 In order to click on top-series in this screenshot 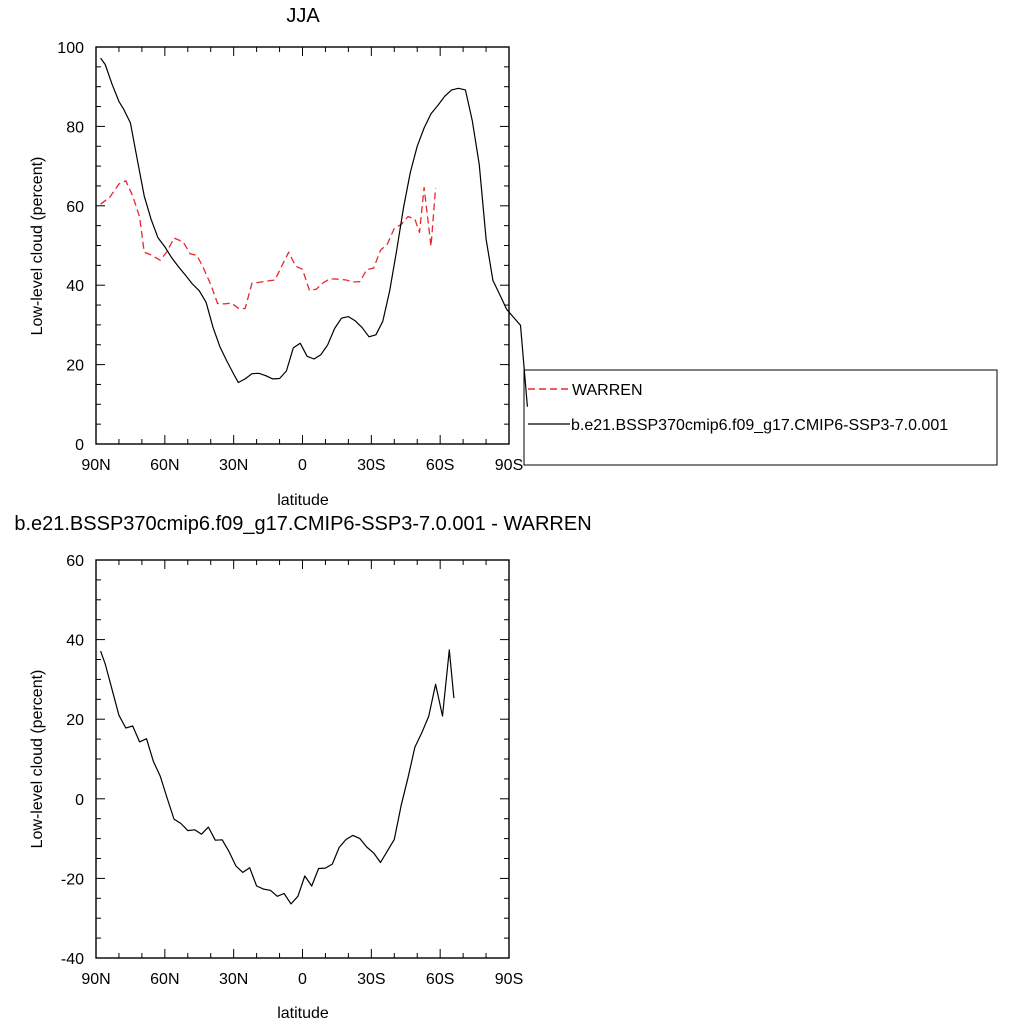, I will do `click(314, 232)`.